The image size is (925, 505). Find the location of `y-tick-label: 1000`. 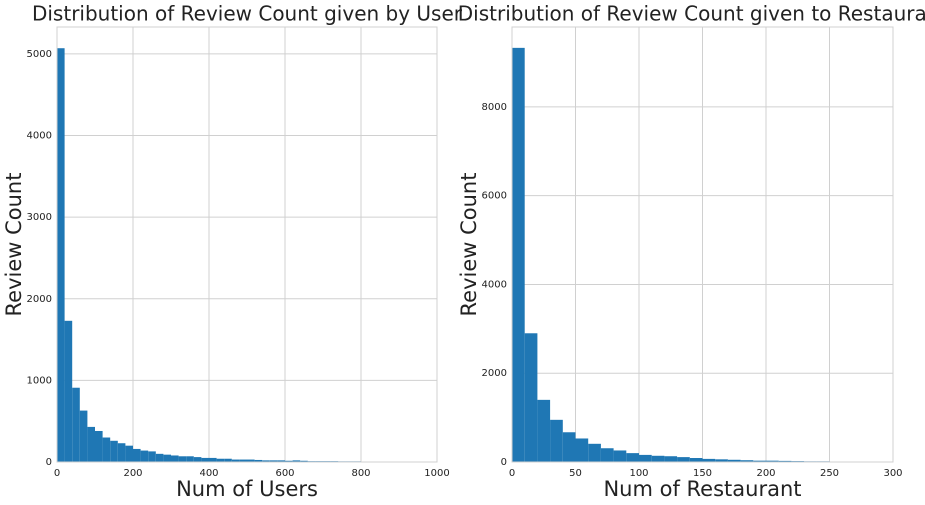

y-tick-label: 1000 is located at coordinates (39, 380).